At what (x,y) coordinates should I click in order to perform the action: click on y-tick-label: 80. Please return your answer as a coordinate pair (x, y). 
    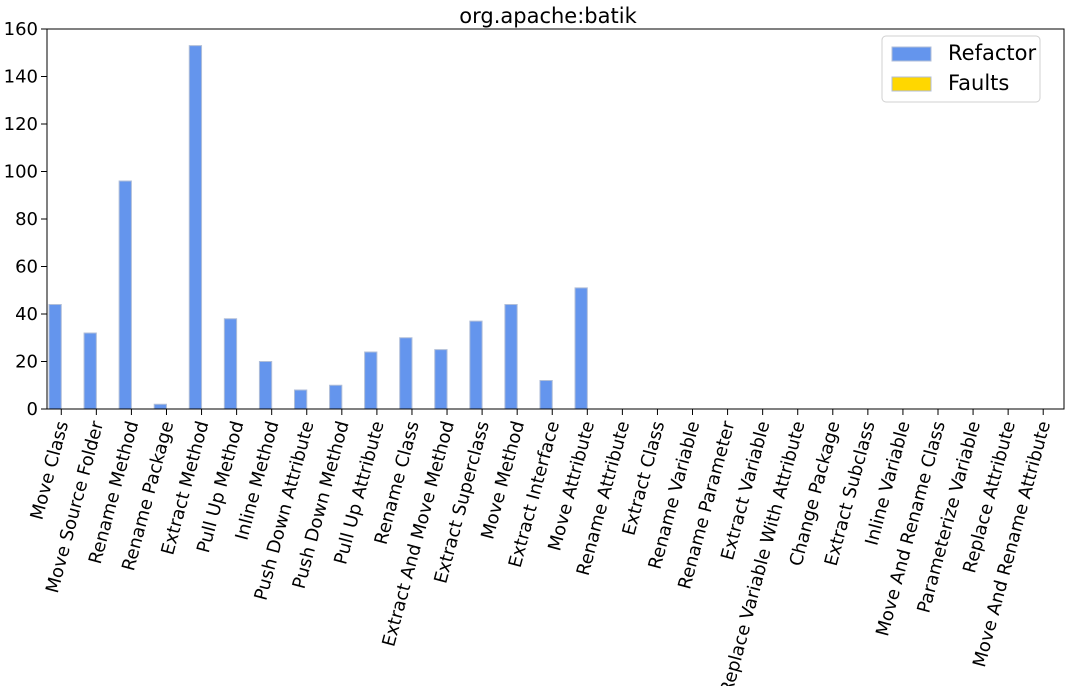
    Looking at the image, I should click on (26, 219).